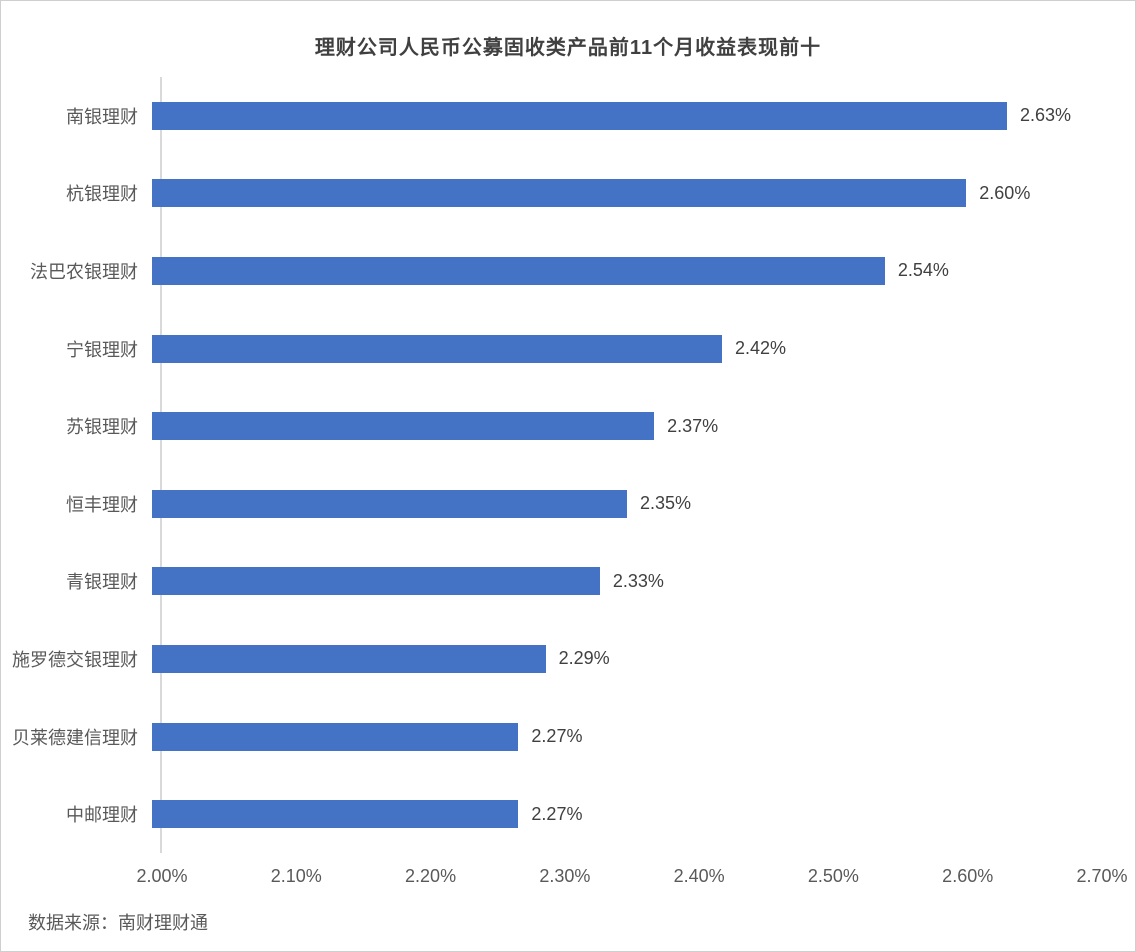 The width and height of the screenshot is (1136, 952). What do you see at coordinates (627, 659) in the screenshot?
I see `bar-track: 2.29%` at bounding box center [627, 659].